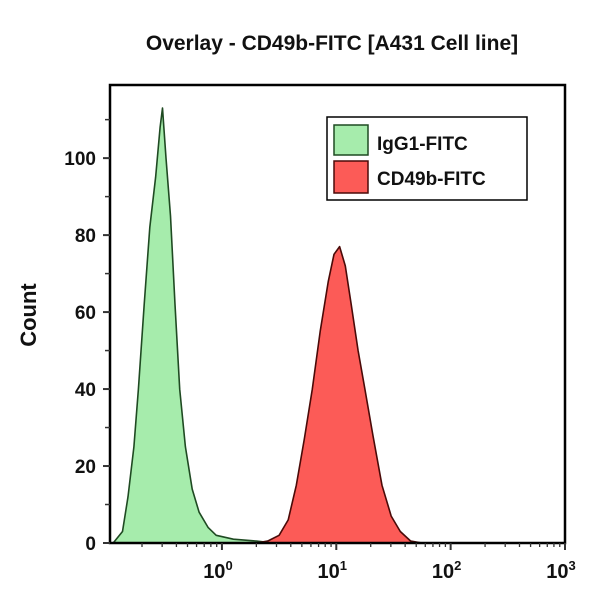  What do you see at coordinates (90, 544) in the screenshot?
I see `y-tick-label: 0` at bounding box center [90, 544].